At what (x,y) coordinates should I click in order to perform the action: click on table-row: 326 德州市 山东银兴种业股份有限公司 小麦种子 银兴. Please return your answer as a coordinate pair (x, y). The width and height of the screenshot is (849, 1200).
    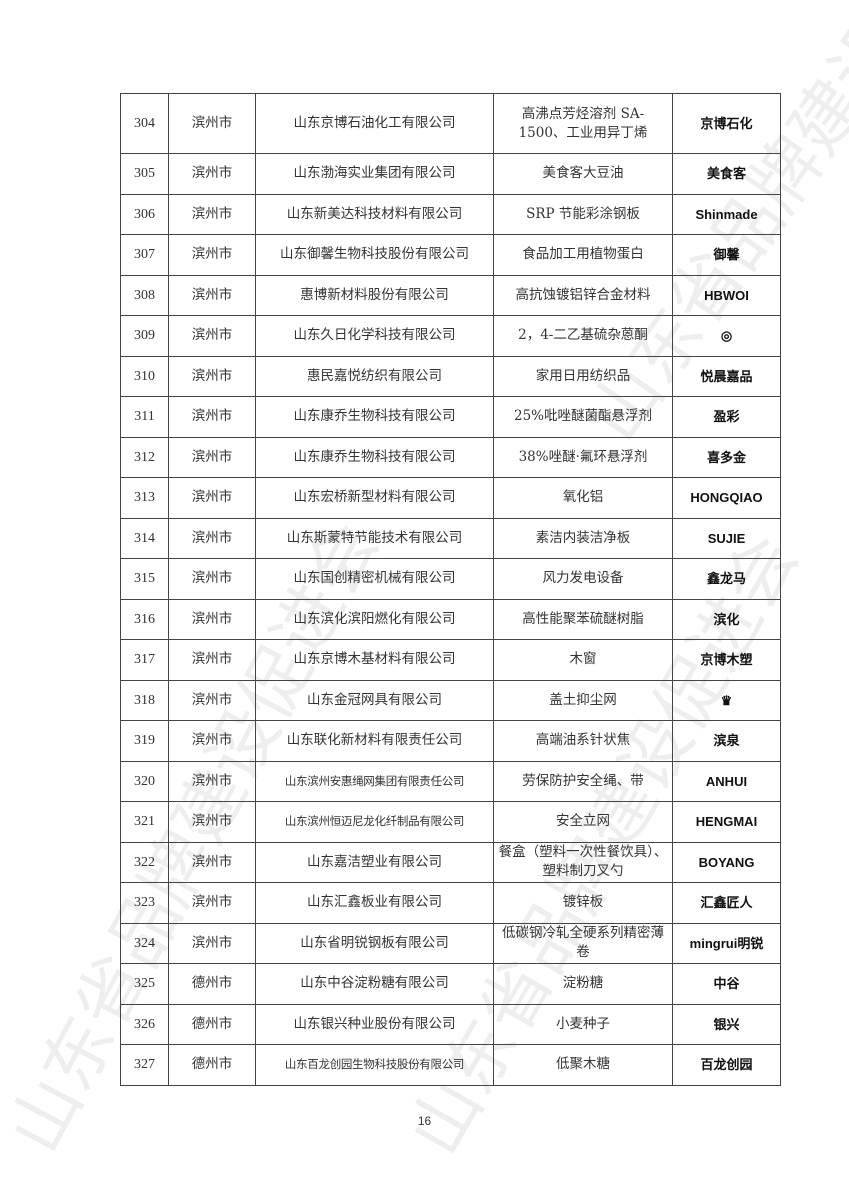
    Looking at the image, I should click on (450, 1024).